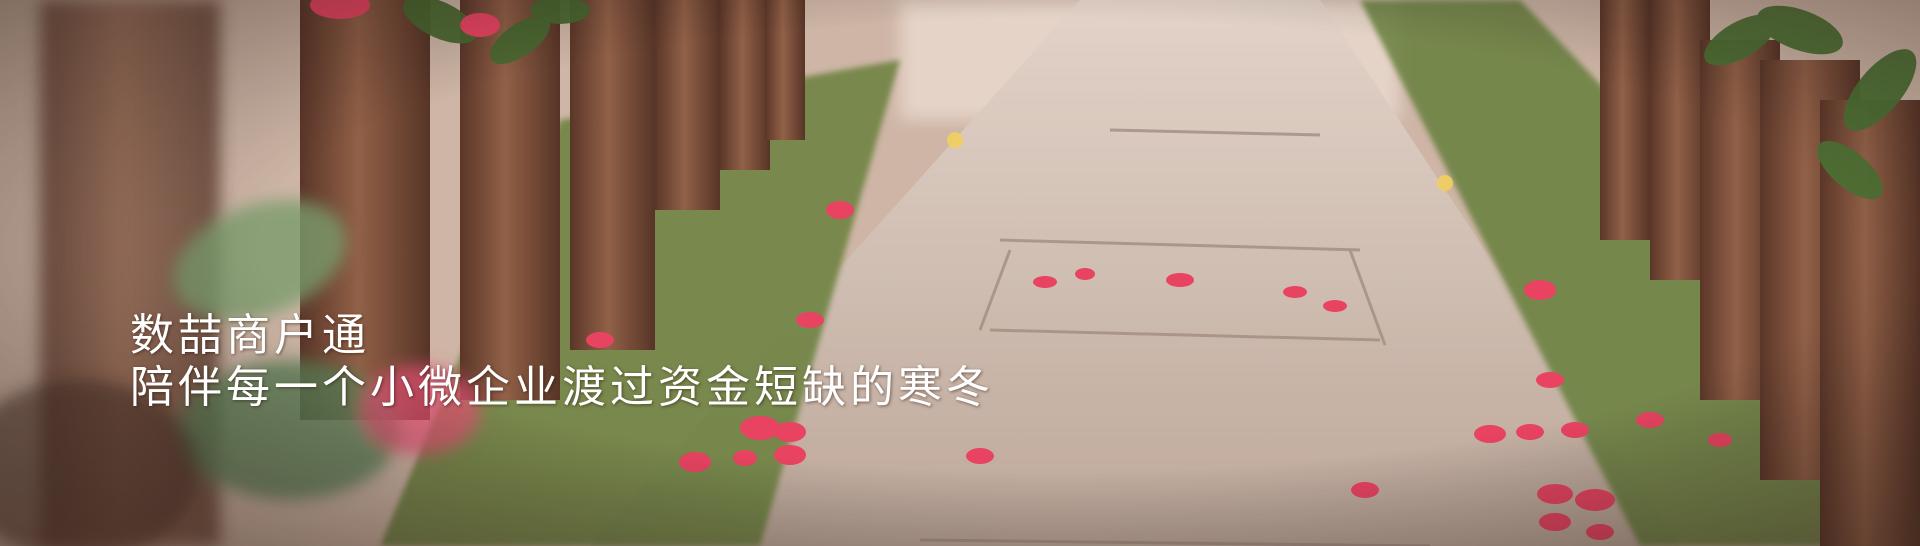  I want to click on banner-headline: 数喆商户通, so click(250, 335).